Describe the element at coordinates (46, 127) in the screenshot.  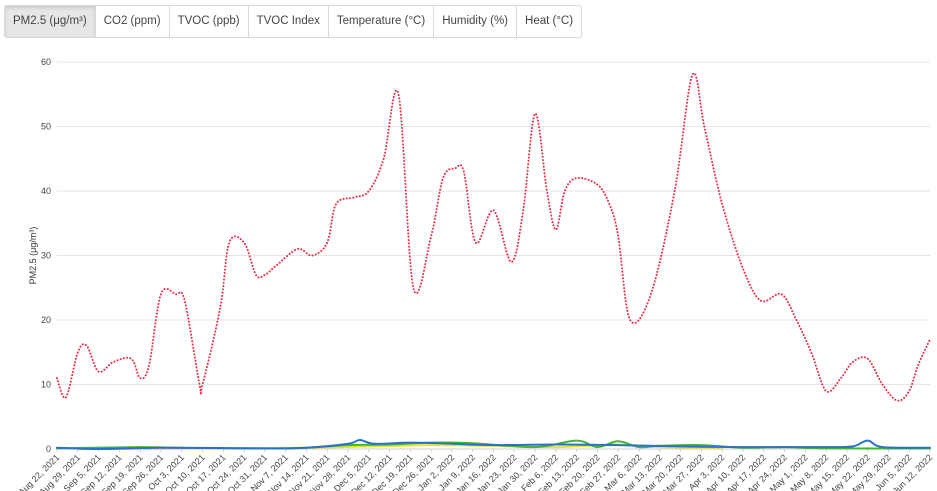
I see `y-tick-label: 50` at that location.